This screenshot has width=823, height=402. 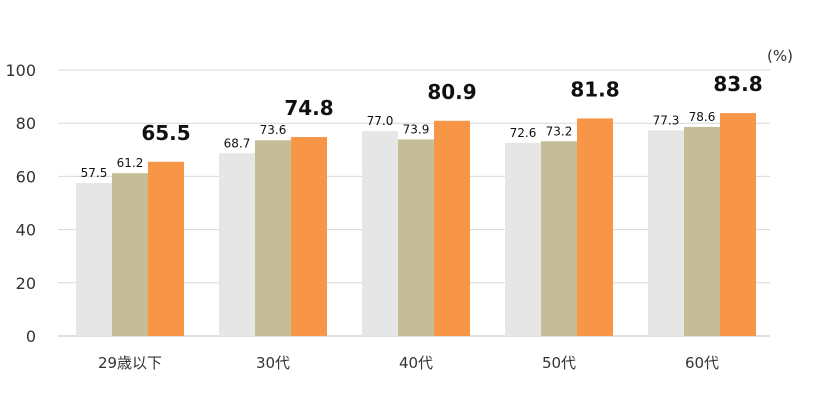 What do you see at coordinates (165, 133) in the screenshot?
I see `data-label: 65.5` at bounding box center [165, 133].